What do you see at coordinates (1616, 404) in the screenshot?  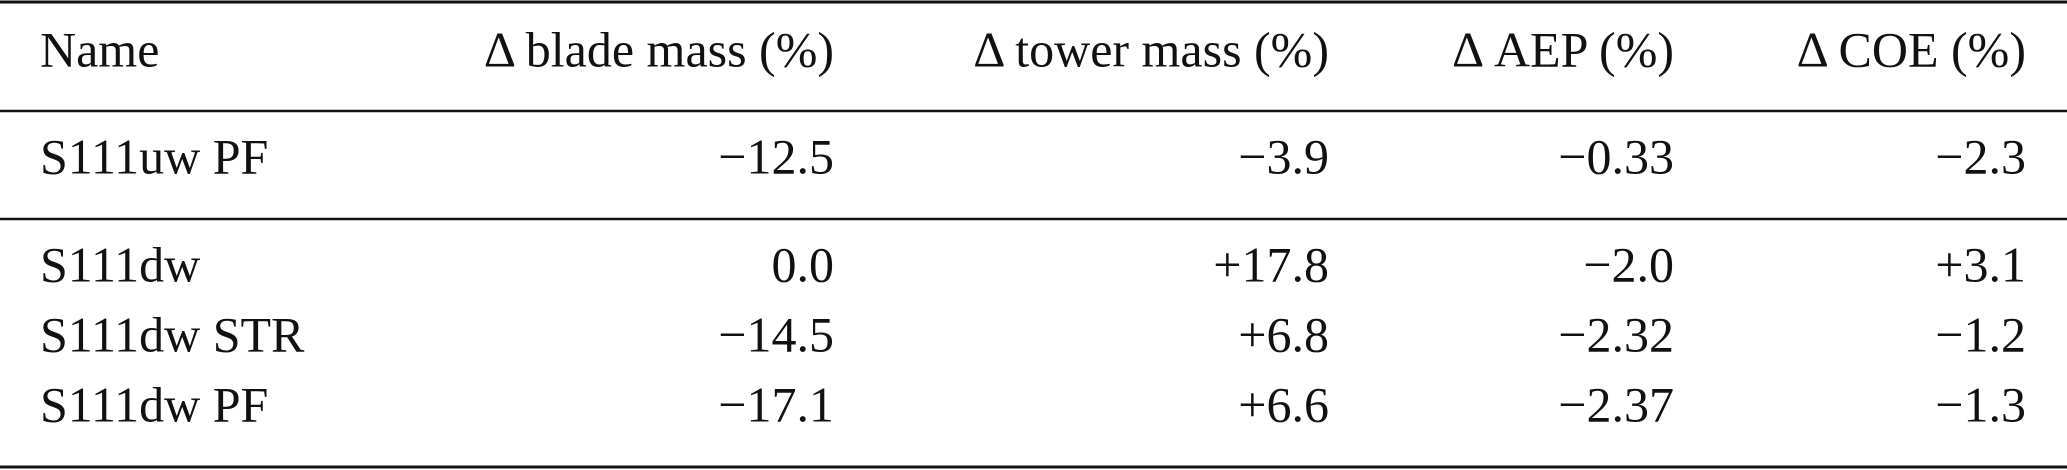 I see `cell: −2.37` at bounding box center [1616, 404].